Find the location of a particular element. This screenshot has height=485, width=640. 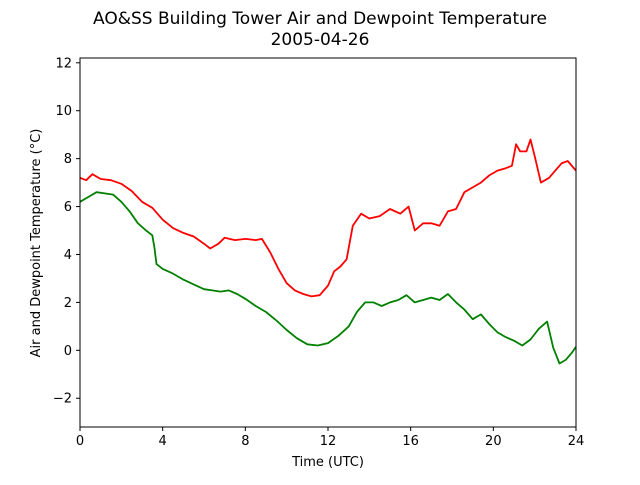

x-tick-label: 16 is located at coordinates (410, 441).